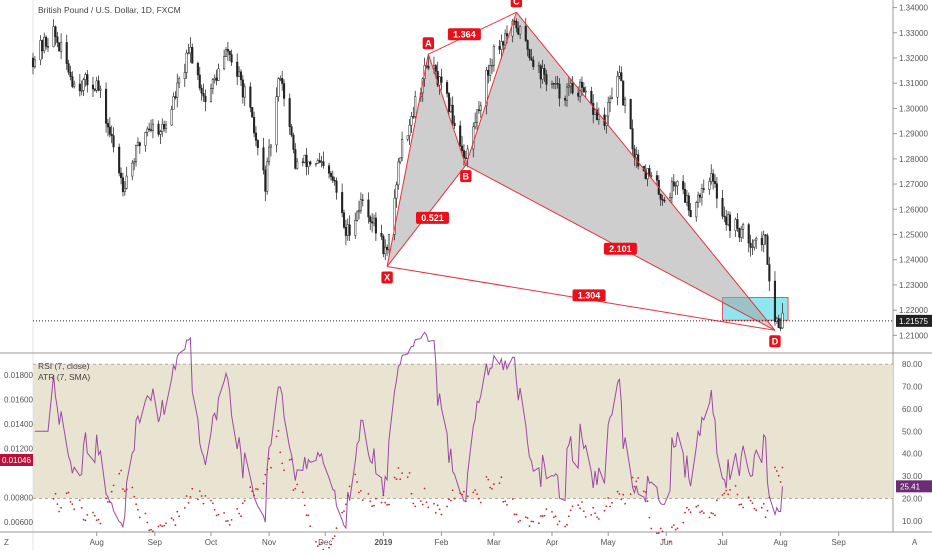  What do you see at coordinates (913, 8) in the screenshot?
I see `price-axis-label: 1.34000` at bounding box center [913, 8].